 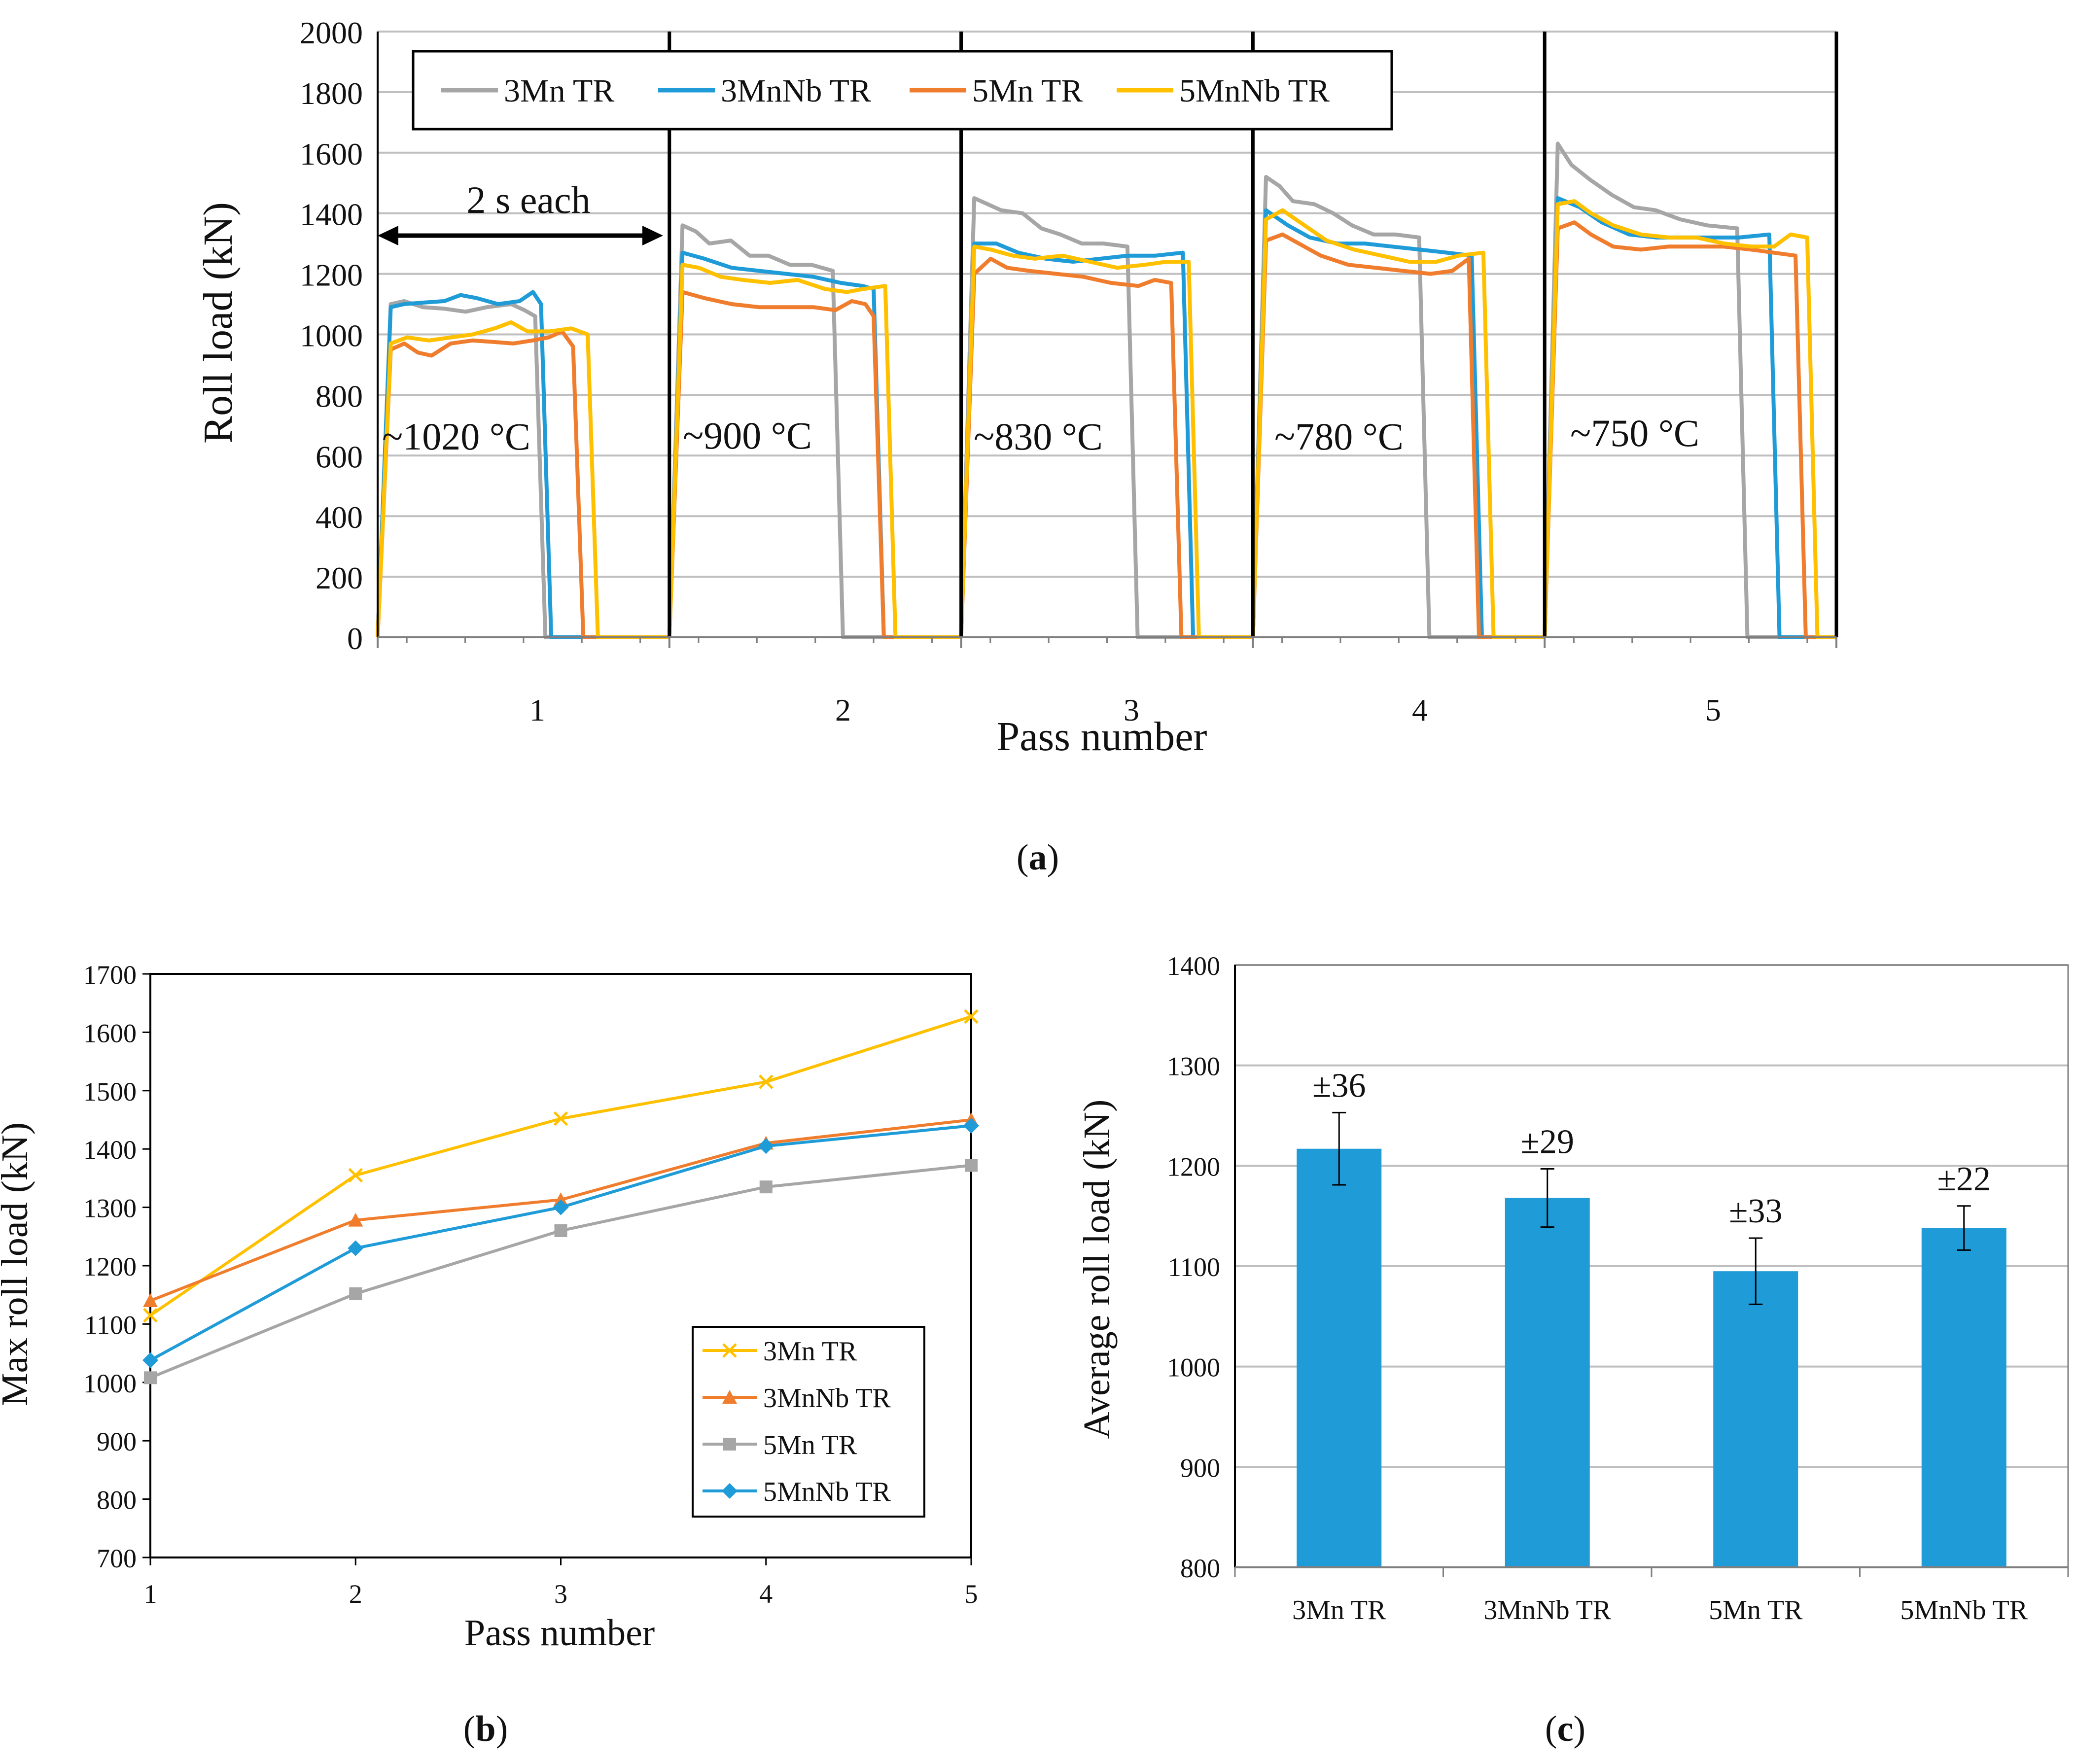 I want to click on panel-b-y-tick-label: 1000, so click(x=110, y=1383).